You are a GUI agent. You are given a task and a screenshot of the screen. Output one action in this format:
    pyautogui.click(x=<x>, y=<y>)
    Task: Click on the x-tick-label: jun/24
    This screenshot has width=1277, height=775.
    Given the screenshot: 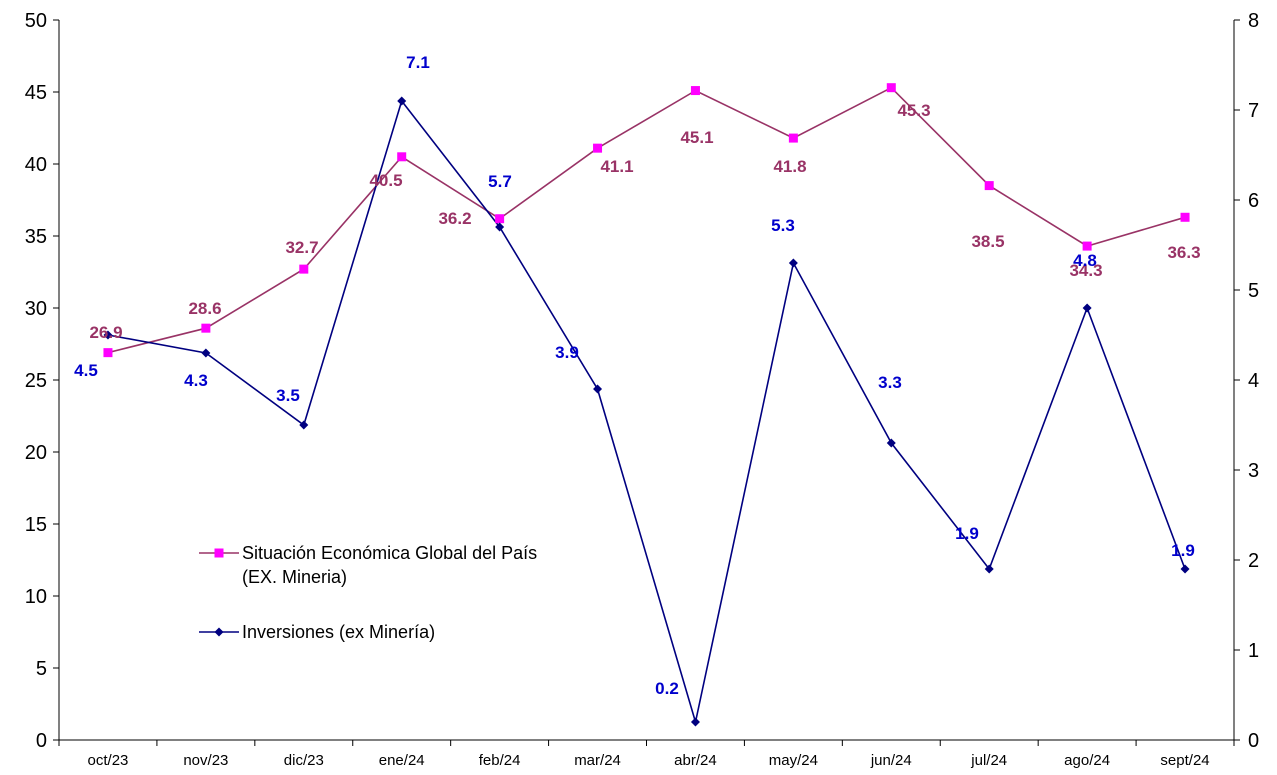 What is the action you would take?
    pyautogui.click(x=891, y=760)
    